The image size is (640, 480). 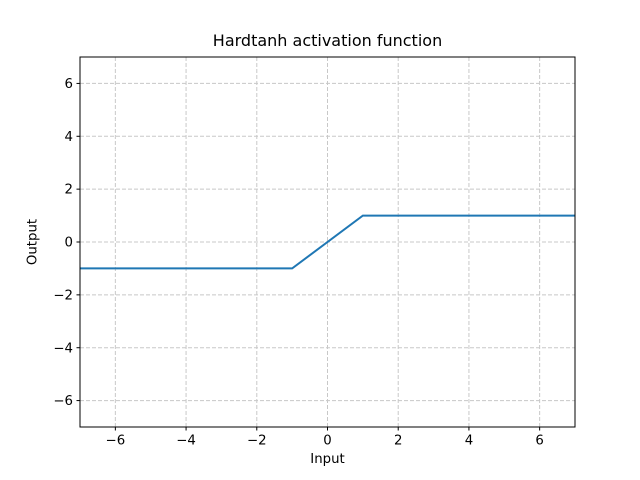 What do you see at coordinates (469, 441) in the screenshot?
I see `x-tick-label: 4` at bounding box center [469, 441].